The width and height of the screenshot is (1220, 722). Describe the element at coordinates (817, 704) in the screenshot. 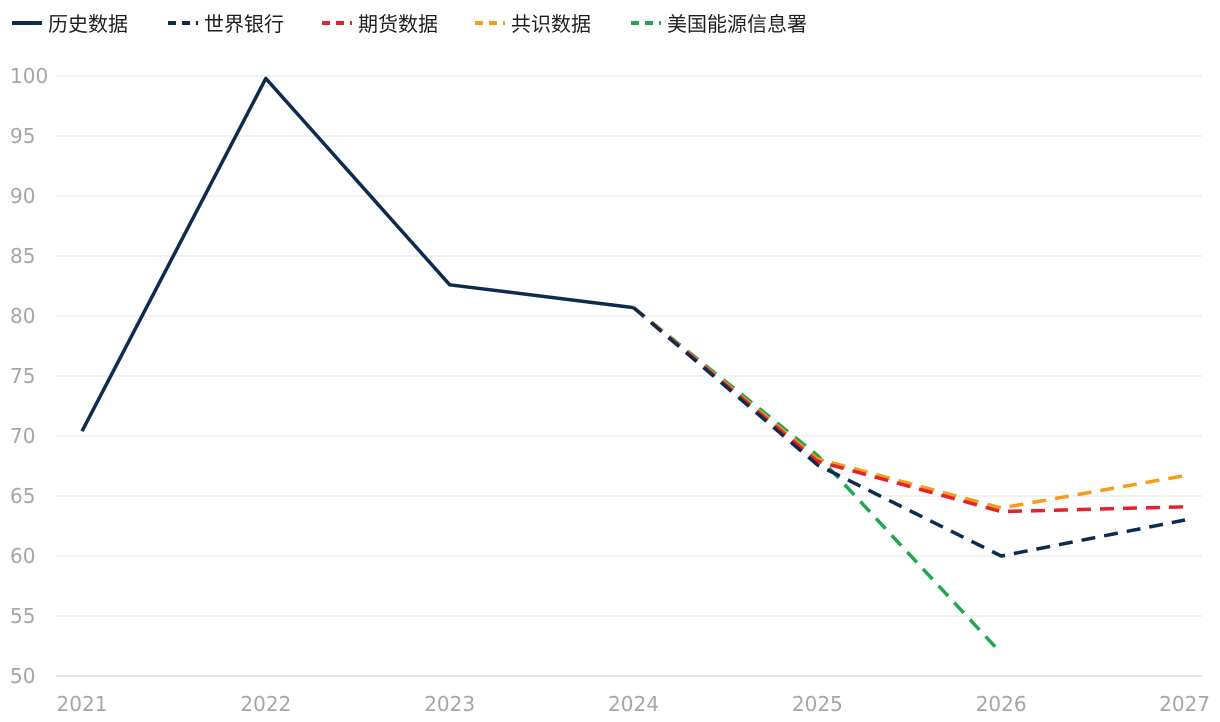

I see `x-tick-label: 2025` at that location.